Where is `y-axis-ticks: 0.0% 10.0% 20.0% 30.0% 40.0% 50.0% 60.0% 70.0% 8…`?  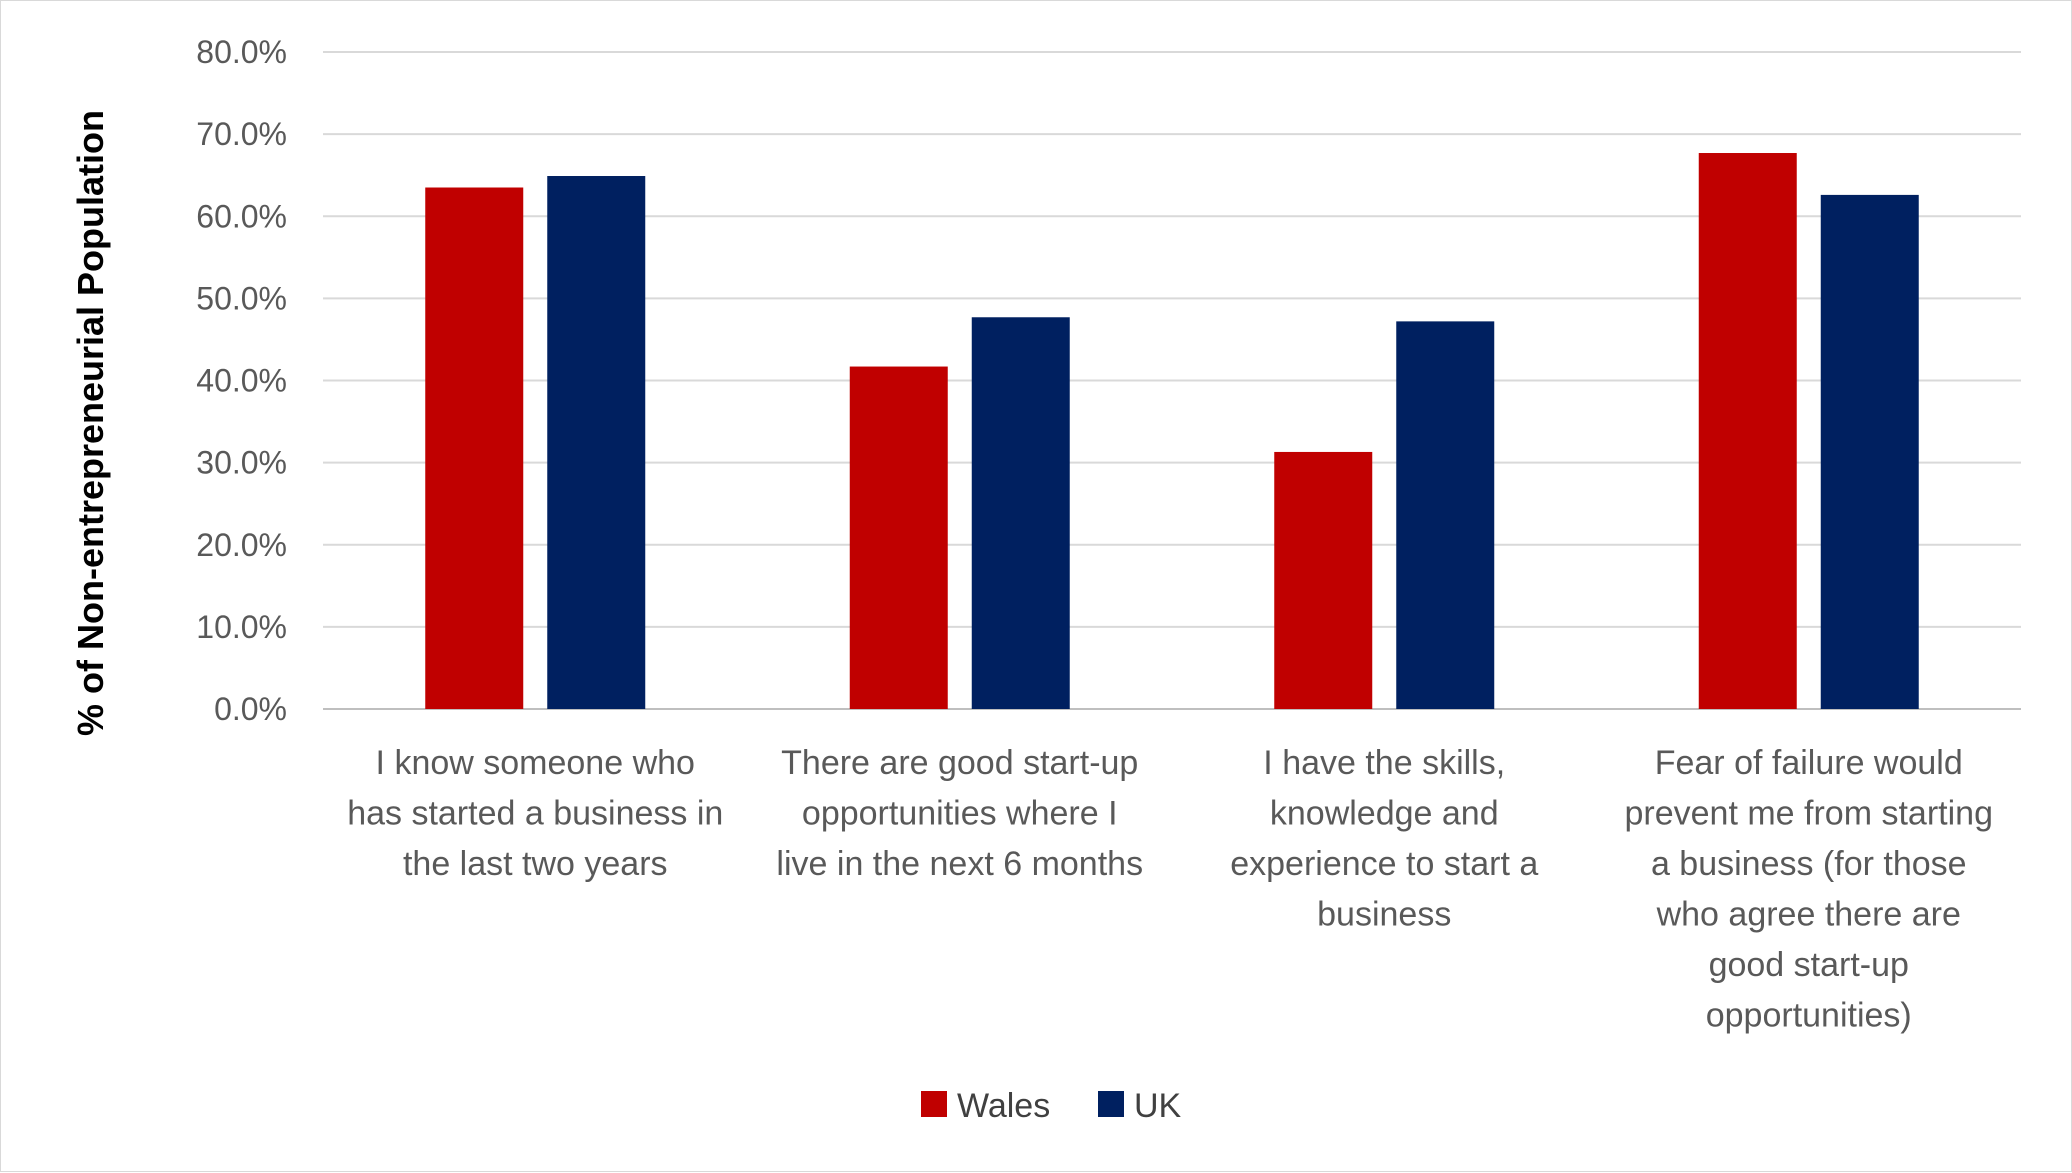 y-axis-ticks: 0.0% 10.0% 20.0% 30.0% 40.0% 50.0% 60.0% 70.0% 8… is located at coordinates (241, 380).